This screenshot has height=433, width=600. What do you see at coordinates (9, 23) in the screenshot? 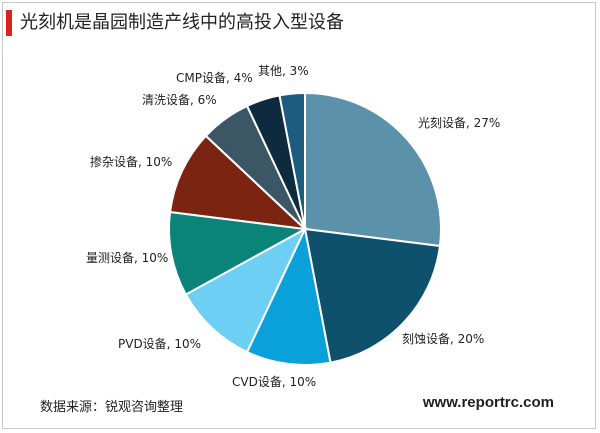
I see `title-accent-bar` at bounding box center [9, 23].